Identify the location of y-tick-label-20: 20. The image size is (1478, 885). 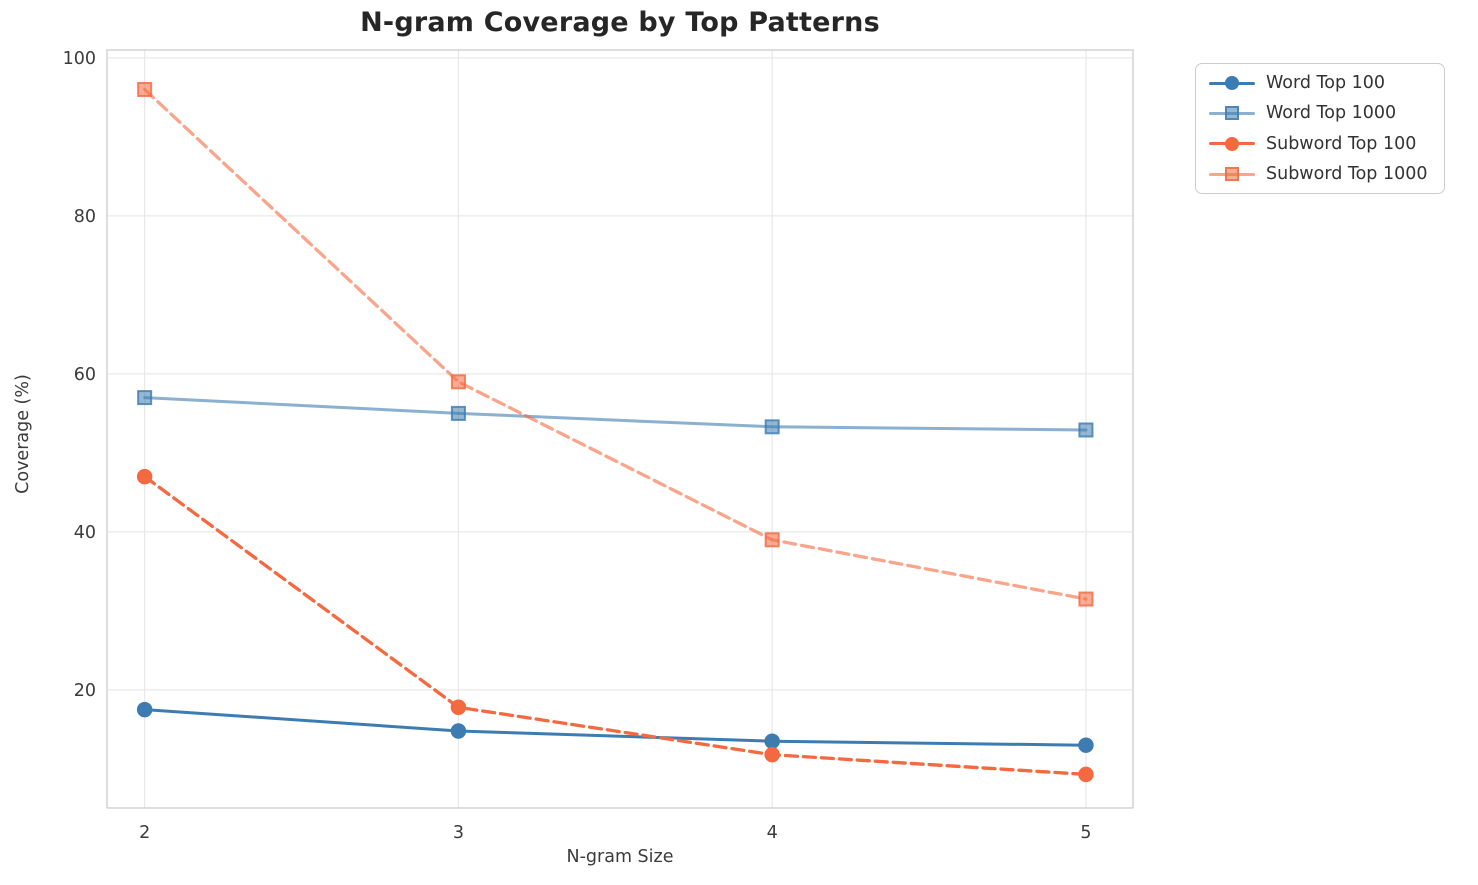
(85, 691).